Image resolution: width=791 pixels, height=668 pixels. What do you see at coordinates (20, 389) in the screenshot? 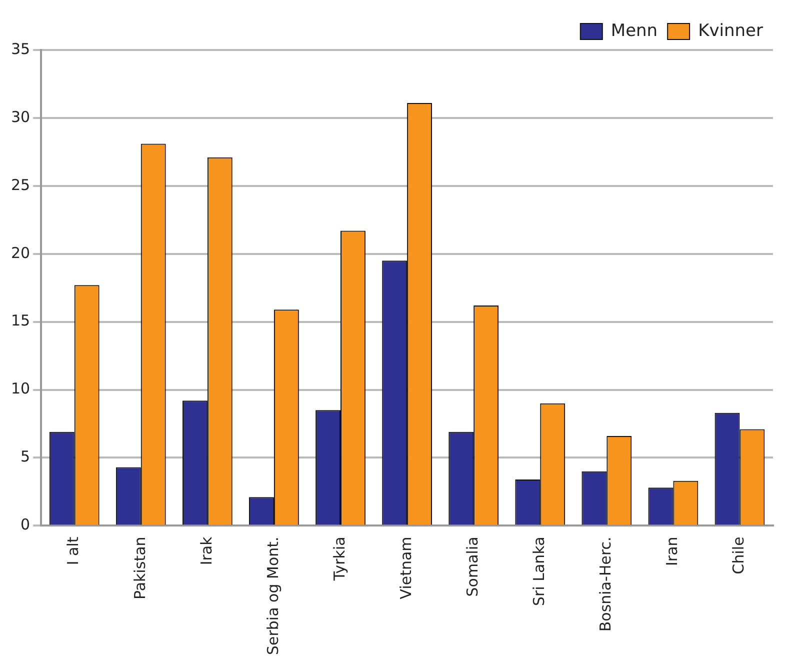
I see `y-tick-label: 10` at bounding box center [20, 389].